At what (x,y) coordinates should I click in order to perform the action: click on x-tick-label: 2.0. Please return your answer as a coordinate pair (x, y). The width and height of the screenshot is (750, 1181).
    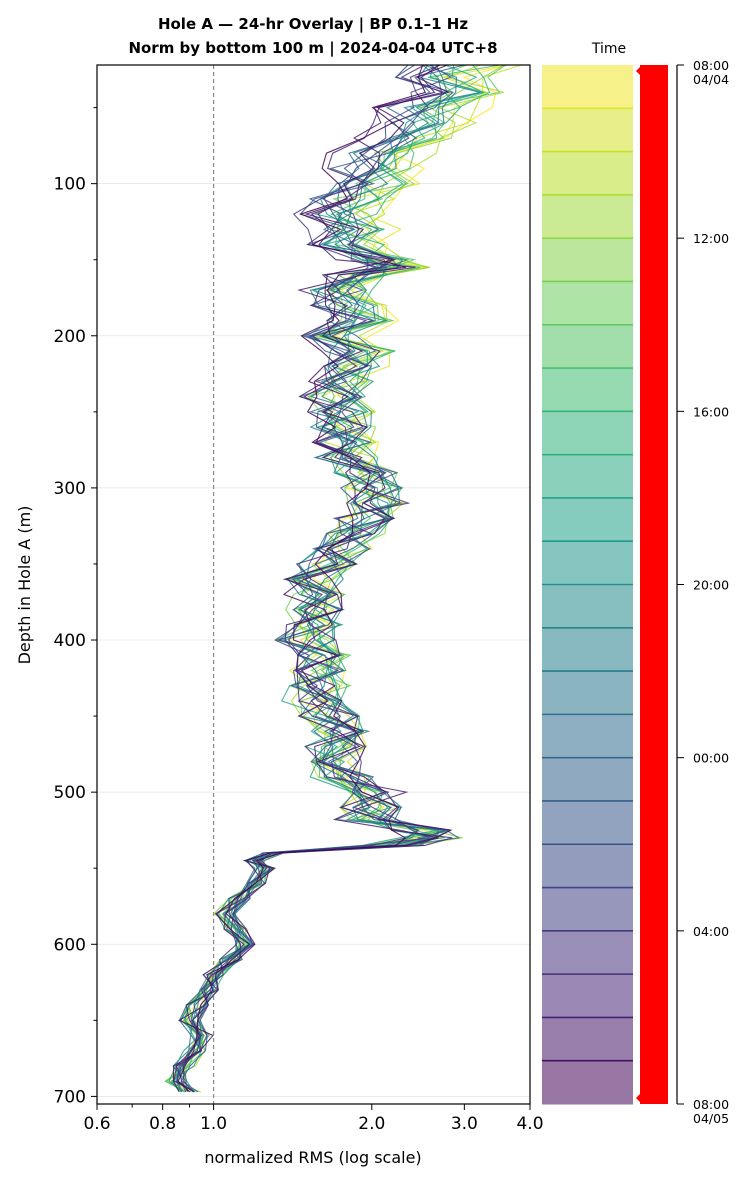
    Looking at the image, I should click on (371, 1124).